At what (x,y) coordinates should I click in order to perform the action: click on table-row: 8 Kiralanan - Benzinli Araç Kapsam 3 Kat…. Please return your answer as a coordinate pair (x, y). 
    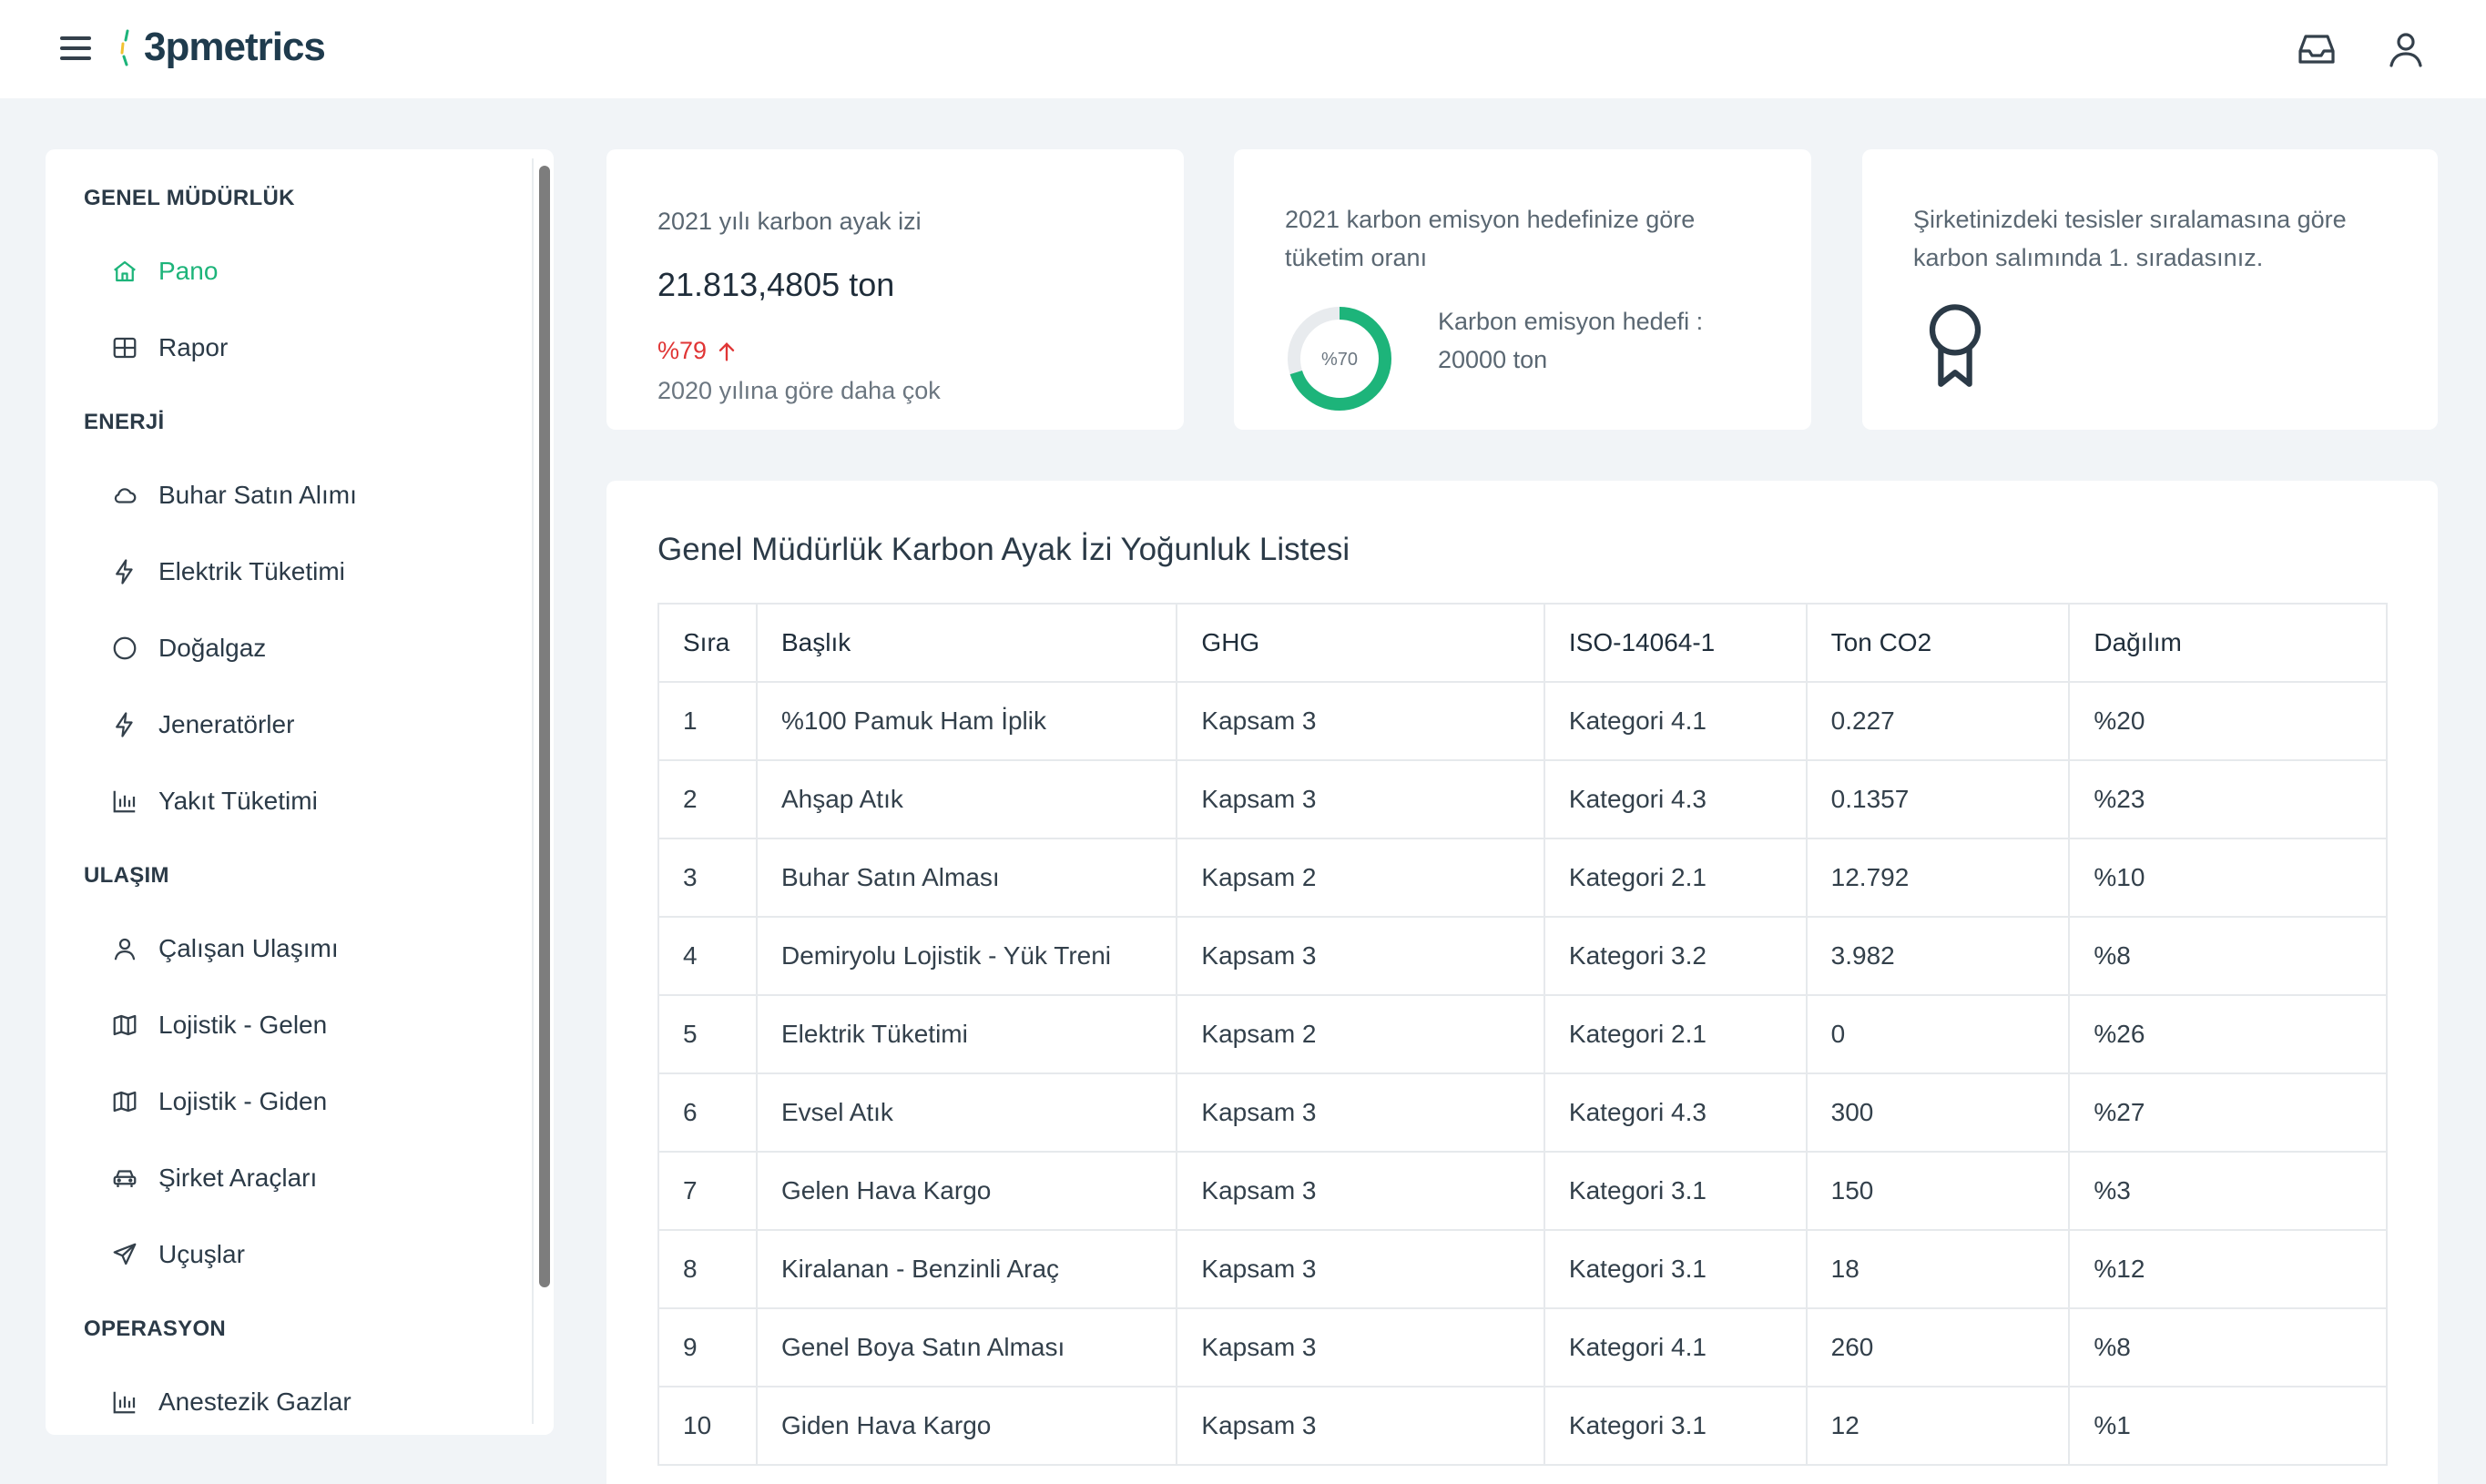
    Looking at the image, I should click on (1522, 1269).